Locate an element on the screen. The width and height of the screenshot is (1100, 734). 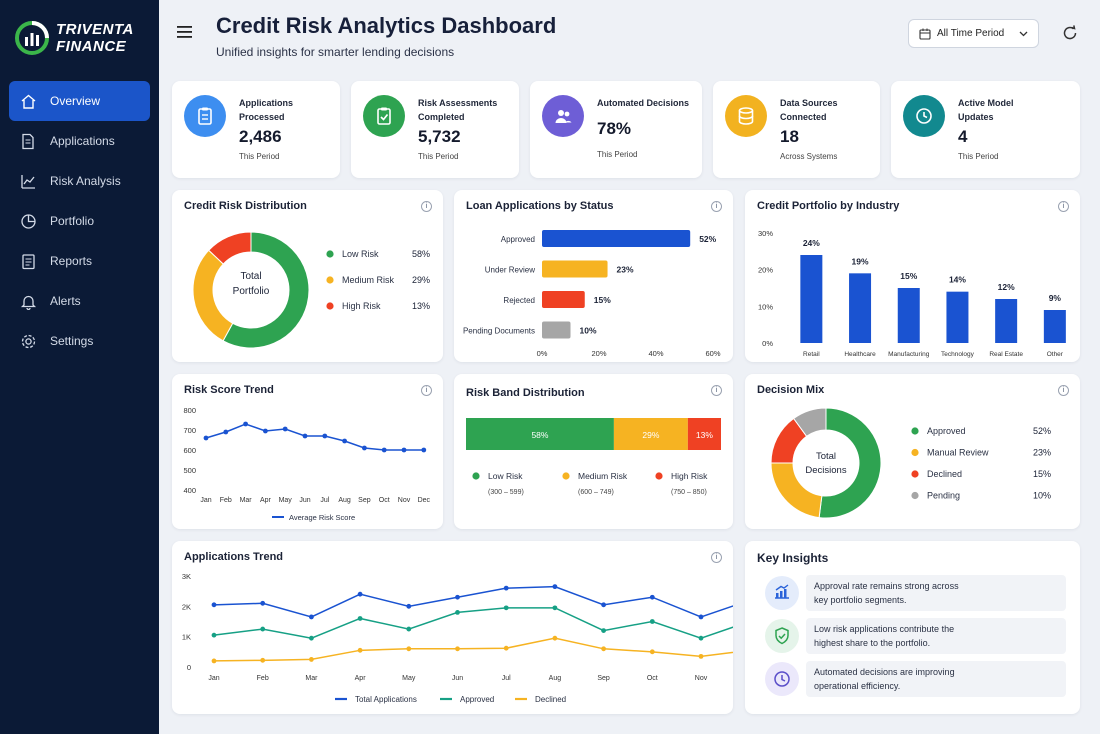
sidebar-item-portfolio: Portfolio is located at coordinates (79, 221).